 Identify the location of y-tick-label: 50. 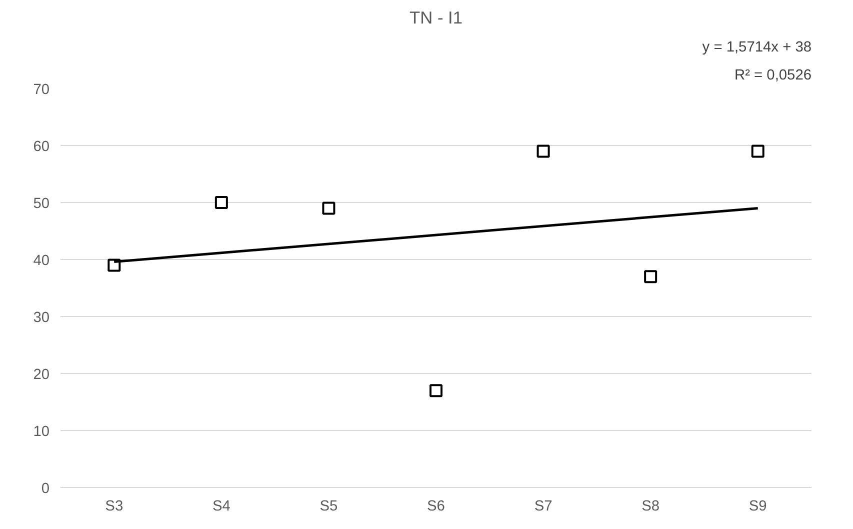
(41, 204).